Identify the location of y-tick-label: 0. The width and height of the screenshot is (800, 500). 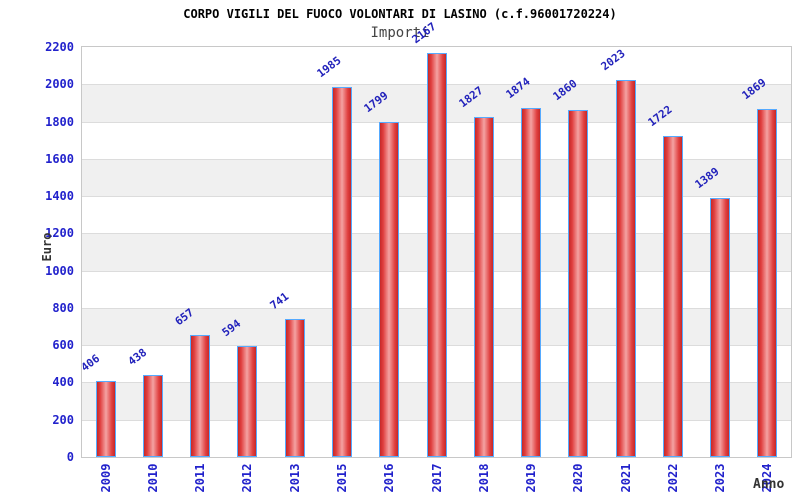
(70, 457).